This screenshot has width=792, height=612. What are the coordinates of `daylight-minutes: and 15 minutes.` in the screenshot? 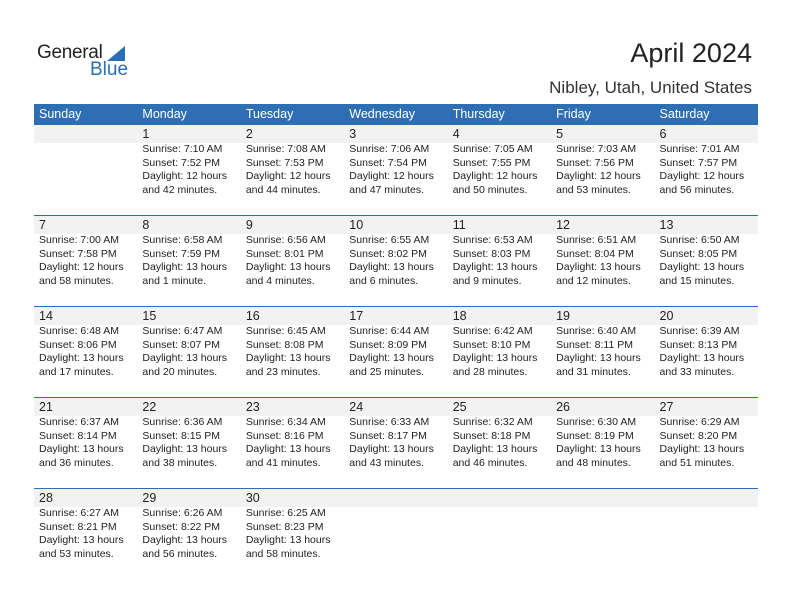 It's located at (697, 280).